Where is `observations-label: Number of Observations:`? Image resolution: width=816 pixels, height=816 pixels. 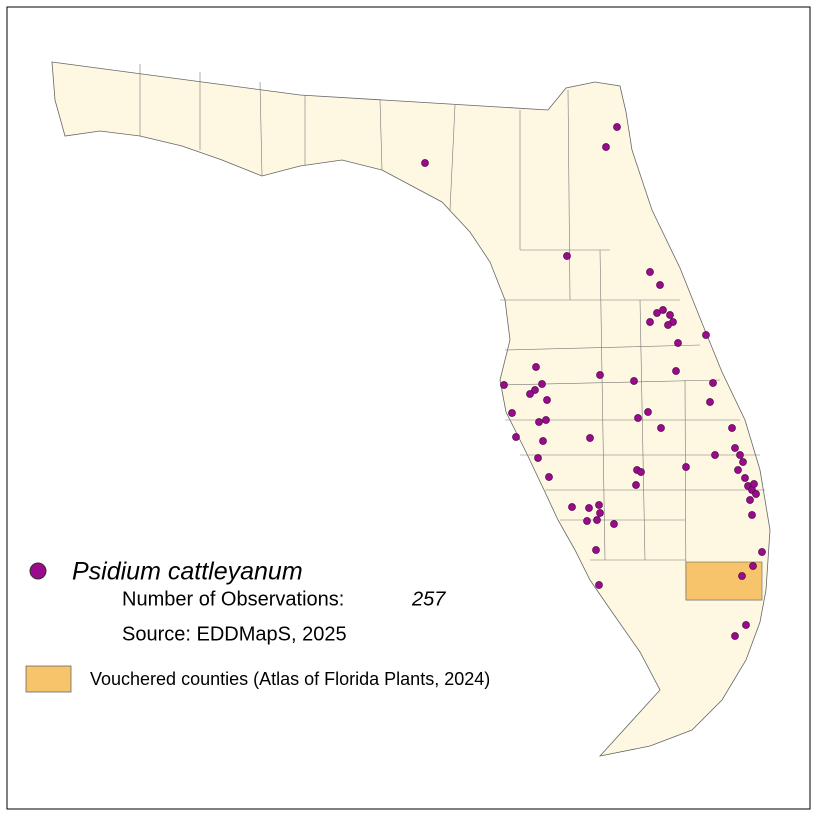 observations-label: Number of Observations: is located at coordinates (233, 599).